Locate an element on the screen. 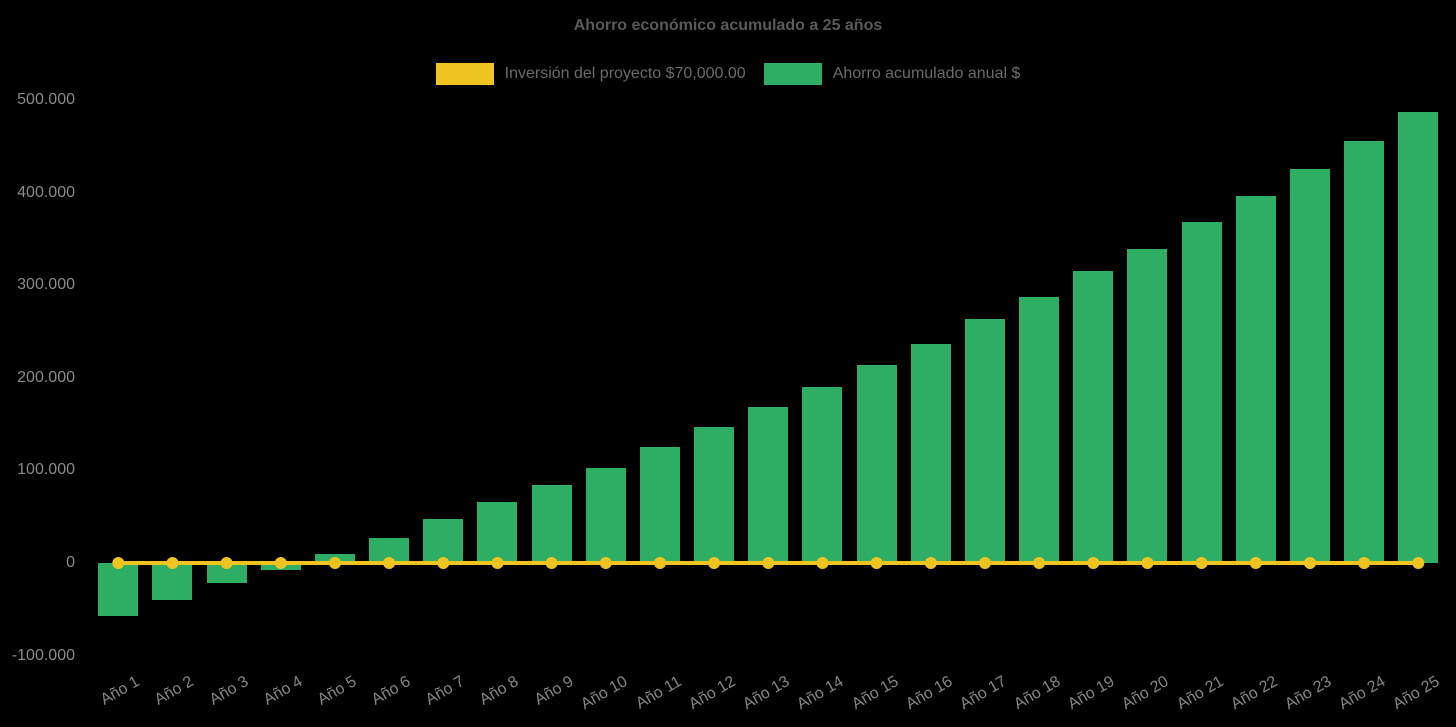 The image size is (1456, 727). legend-item-investment: Inversión del proyecto $70,000.00 is located at coordinates (590, 74).